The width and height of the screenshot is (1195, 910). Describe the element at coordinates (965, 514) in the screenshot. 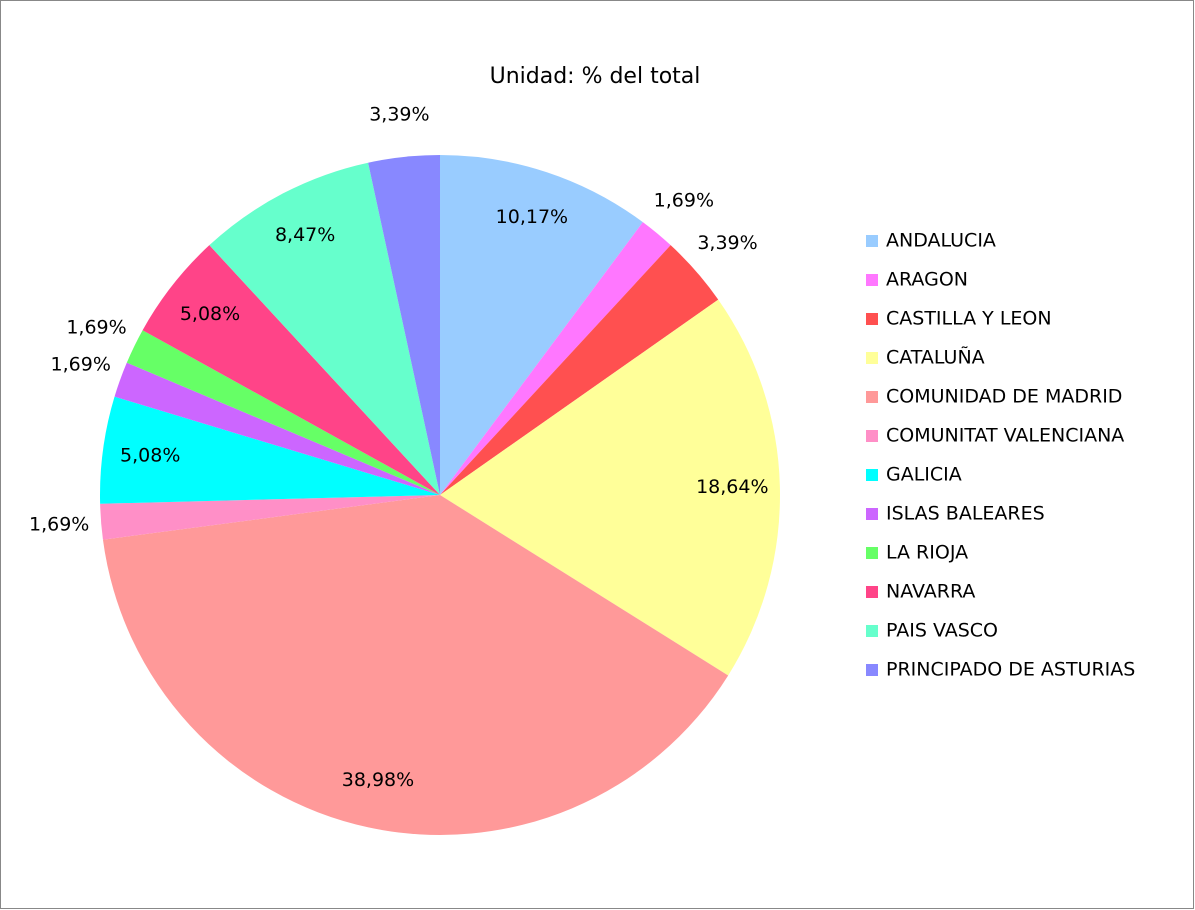

I see `legend-label: ISLAS BALEARES` at that location.